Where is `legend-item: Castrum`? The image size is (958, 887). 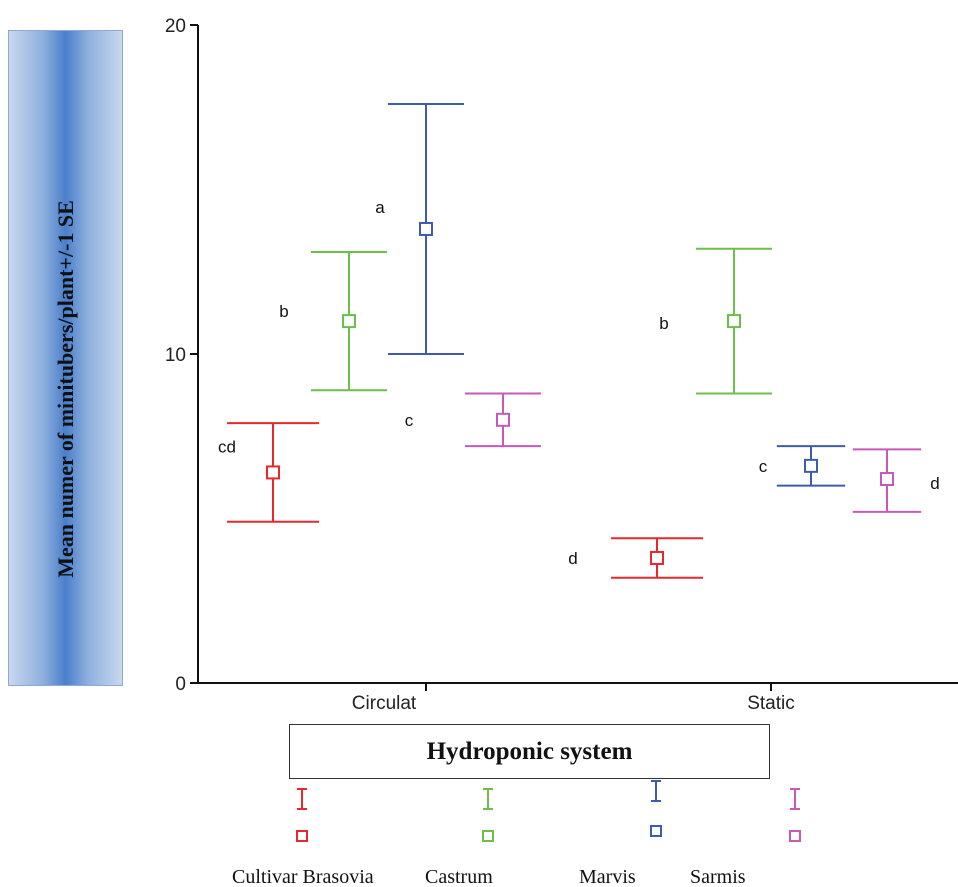
legend-item: Castrum is located at coordinates (459, 837).